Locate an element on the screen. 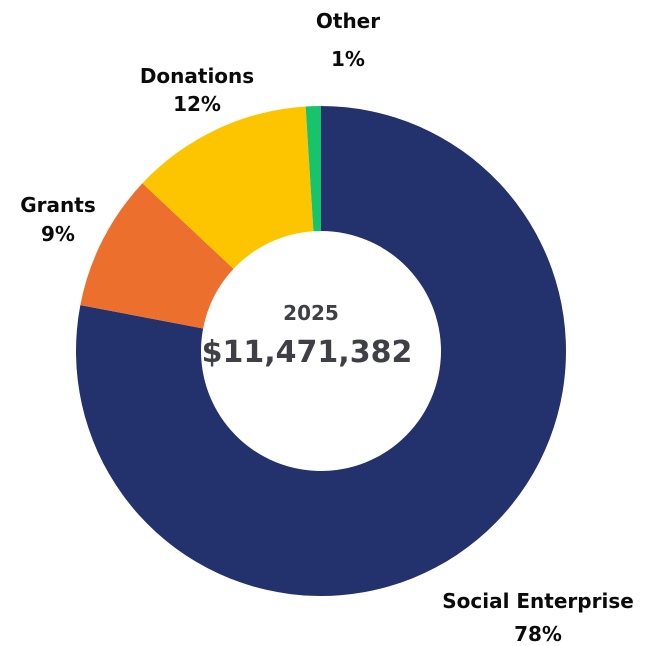 The height and width of the screenshot is (646, 671). slice-donations is located at coordinates (228, 187).